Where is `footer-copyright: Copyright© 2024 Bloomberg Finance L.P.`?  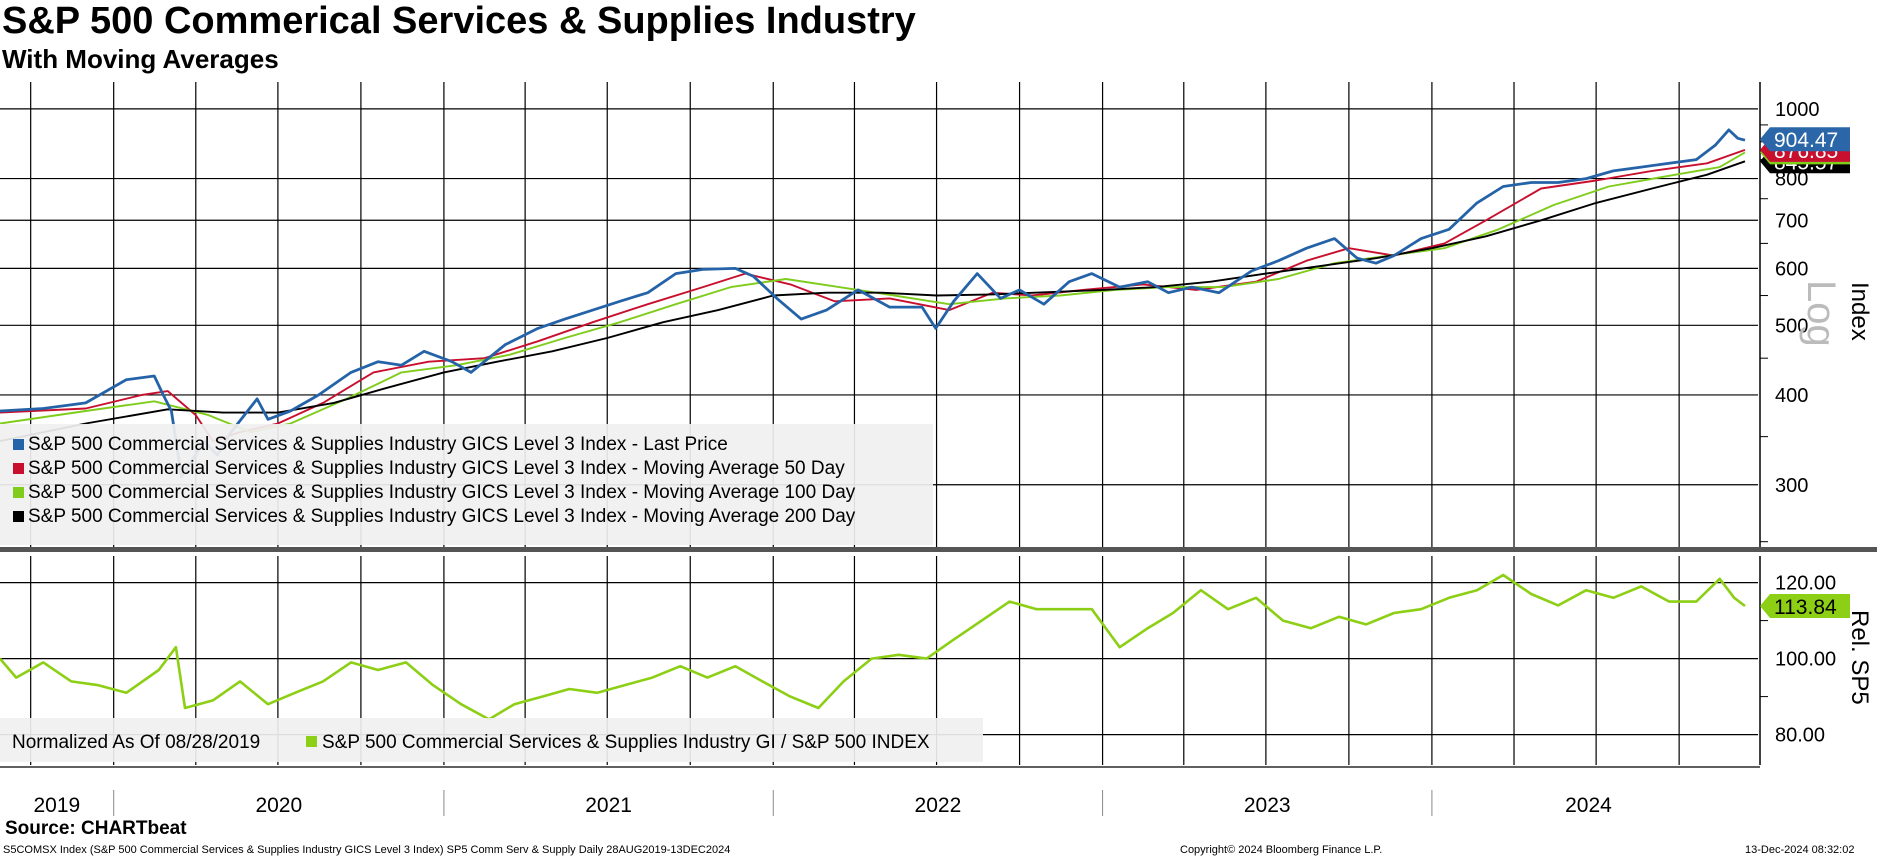 footer-copyright: Copyright© 2024 Bloomberg Finance L.P. is located at coordinates (1281, 850).